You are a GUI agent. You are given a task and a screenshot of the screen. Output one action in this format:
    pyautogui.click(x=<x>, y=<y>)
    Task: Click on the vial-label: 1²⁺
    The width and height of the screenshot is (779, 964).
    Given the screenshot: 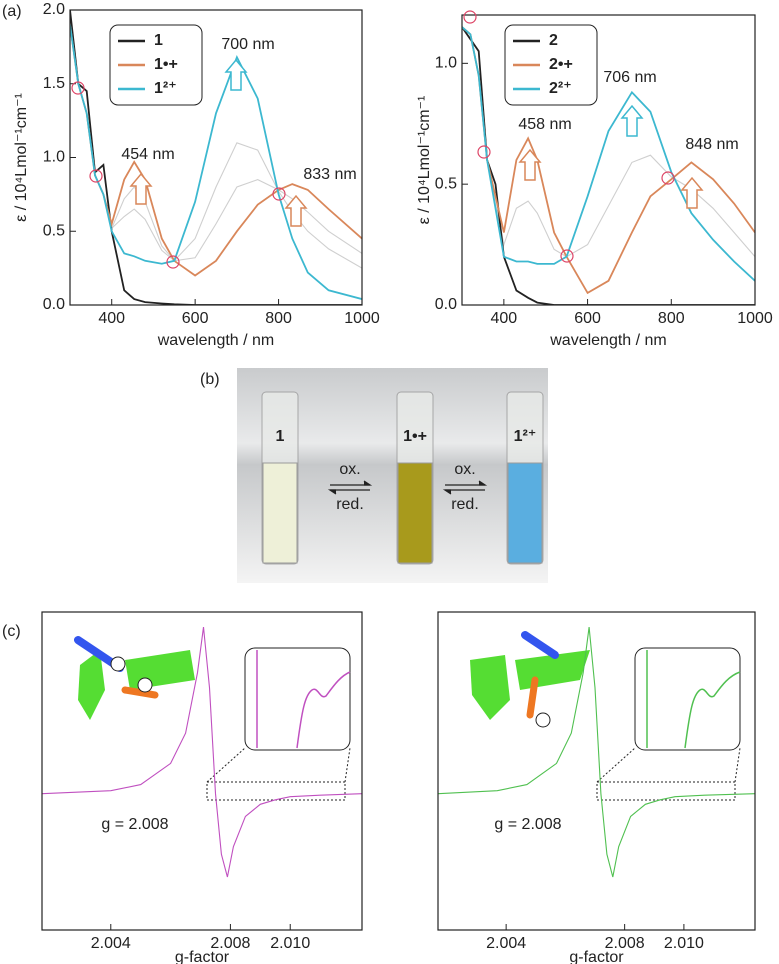 What is the action you would take?
    pyautogui.click(x=525, y=436)
    